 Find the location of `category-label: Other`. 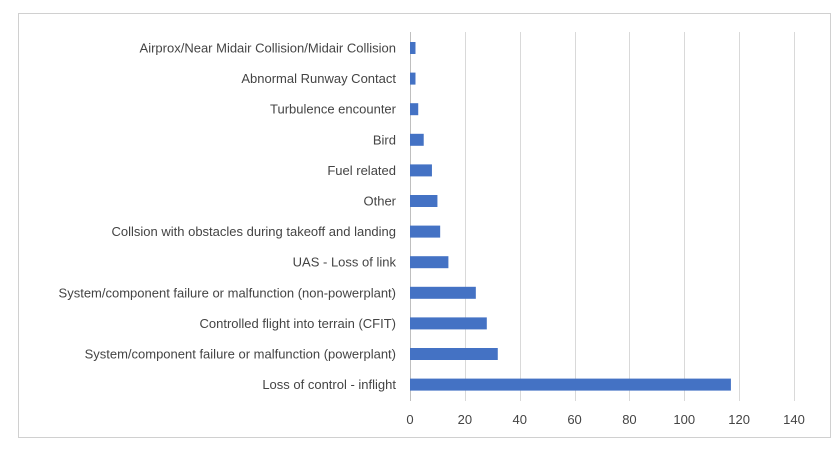

category-label: Other is located at coordinates (379, 201).